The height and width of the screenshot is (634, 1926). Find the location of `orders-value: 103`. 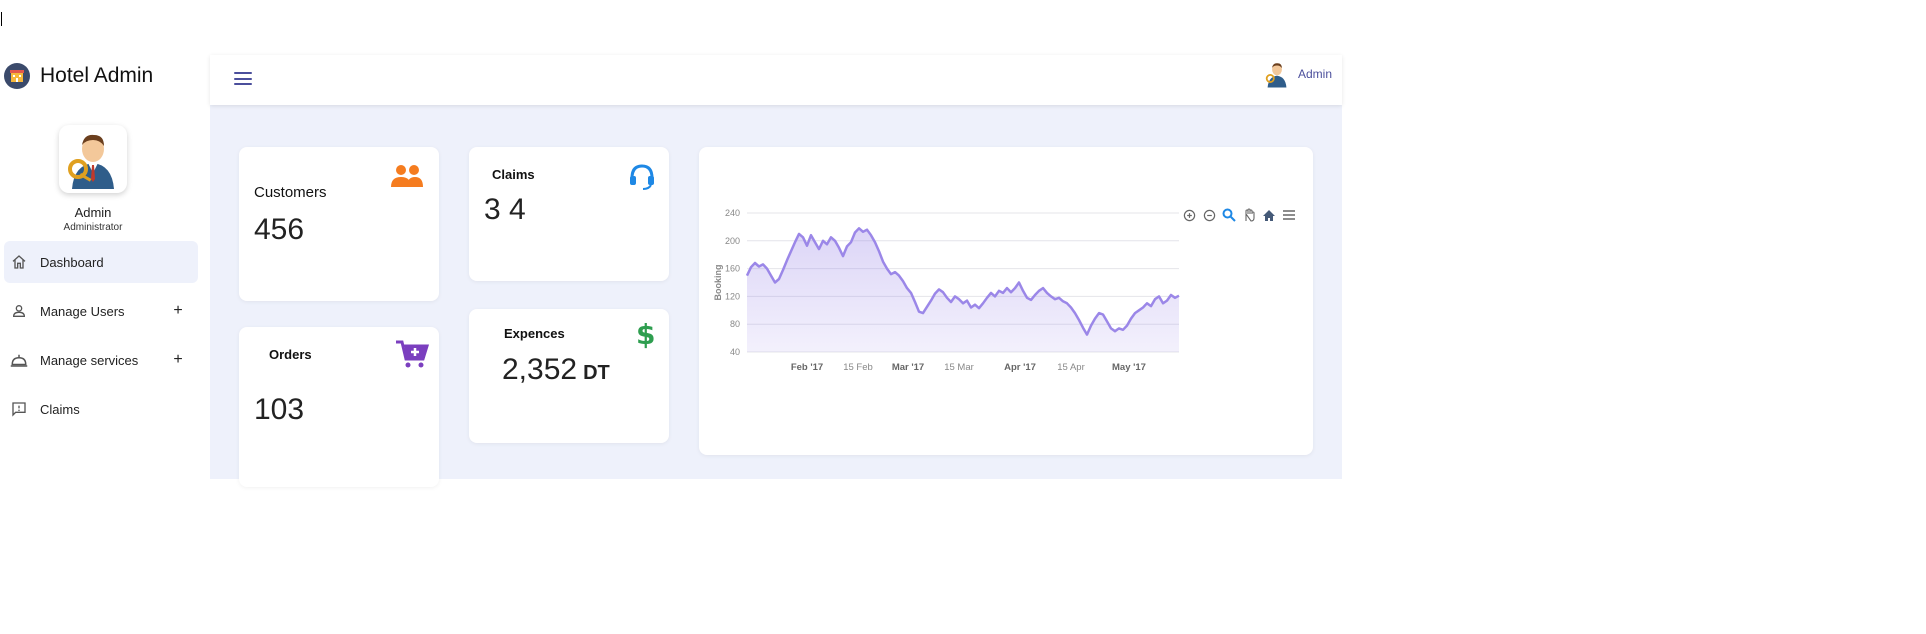

orders-value: 103 is located at coordinates (279, 409).